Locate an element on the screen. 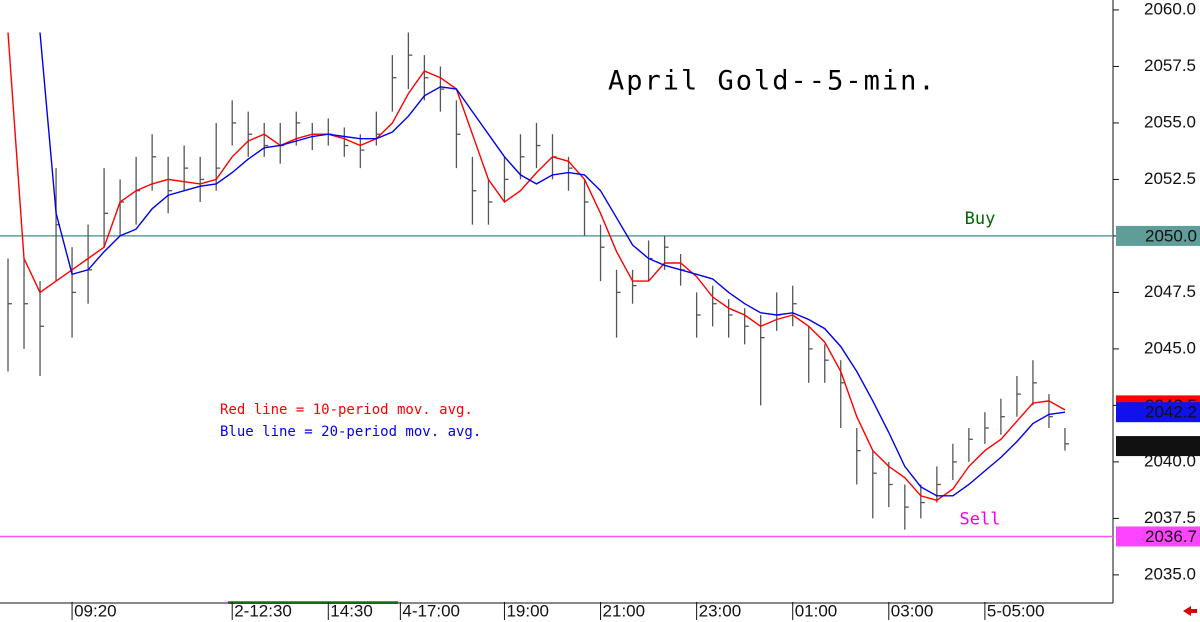  legend-entry: Blue line = 20-period mov. avg. is located at coordinates (350, 432).